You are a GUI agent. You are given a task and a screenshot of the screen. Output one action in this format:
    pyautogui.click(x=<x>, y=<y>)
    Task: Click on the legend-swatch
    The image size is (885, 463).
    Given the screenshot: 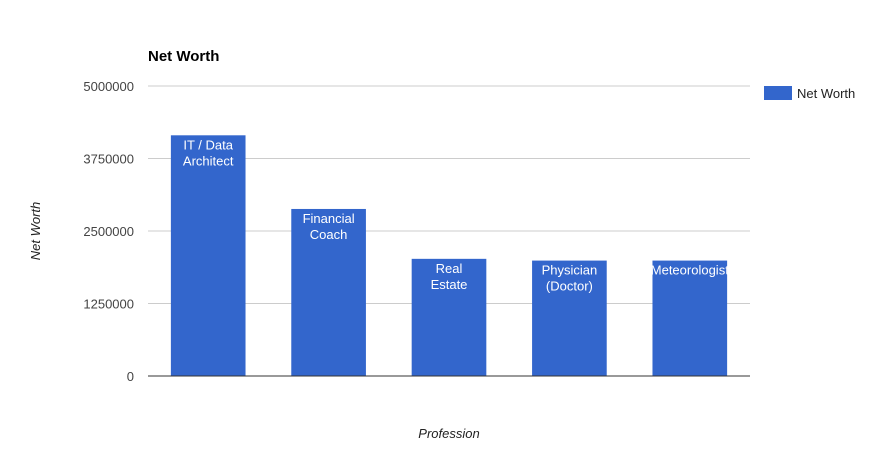 What is the action you would take?
    pyautogui.click(x=778, y=93)
    